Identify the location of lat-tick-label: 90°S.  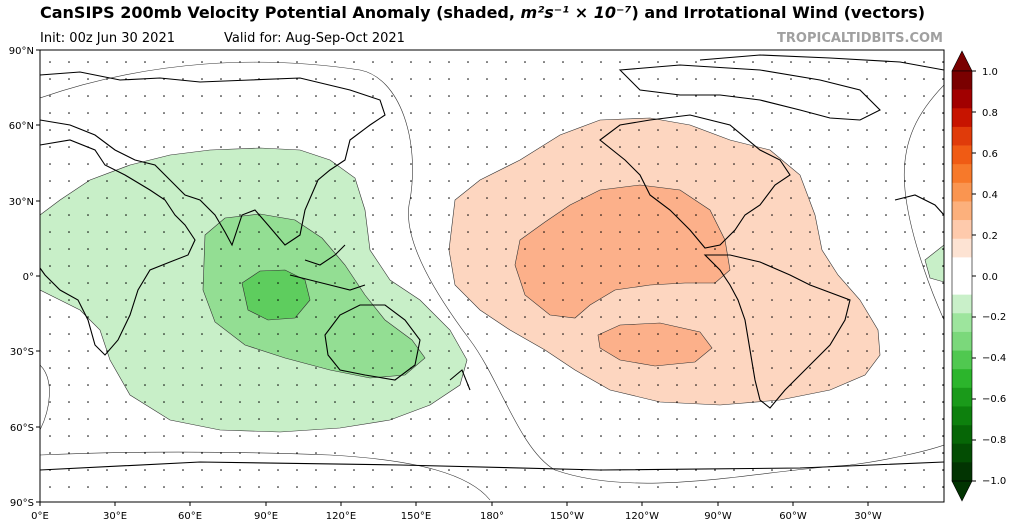
(22, 503).